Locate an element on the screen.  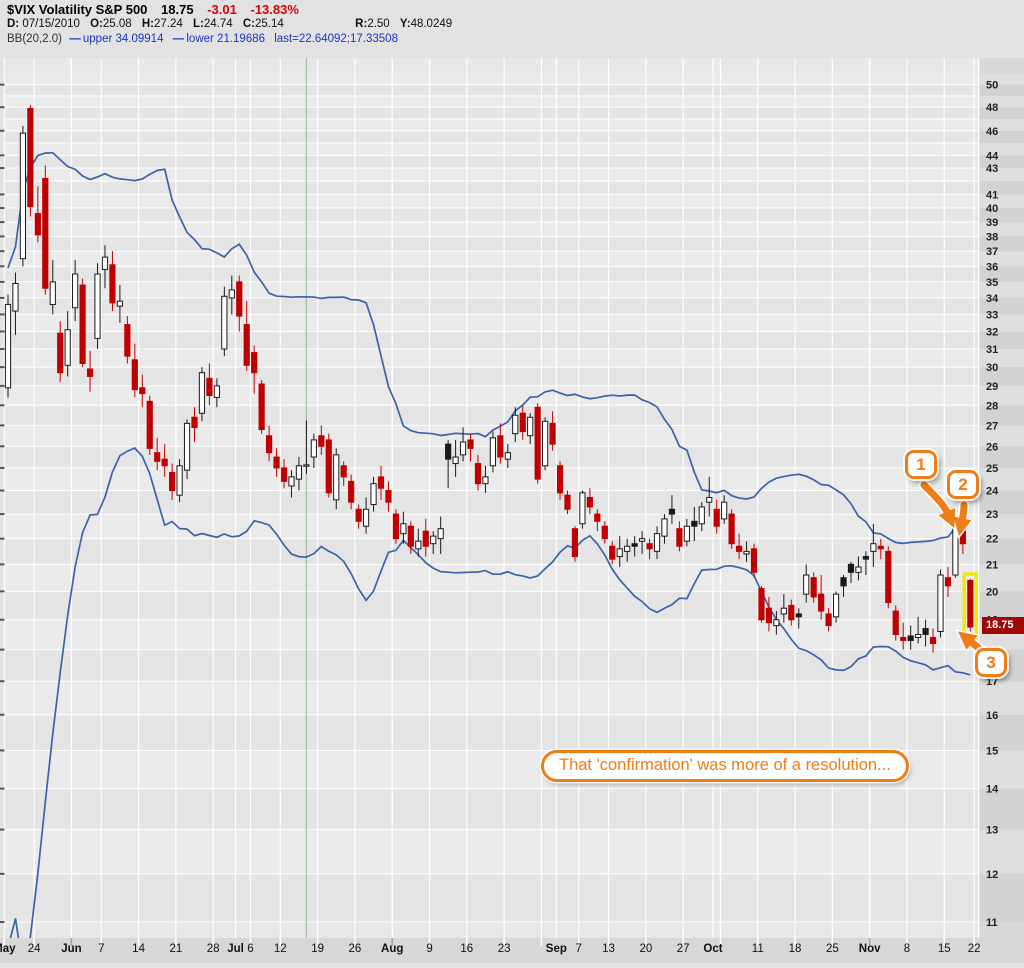
svg-text: 34 is located at coordinates (992, 299).